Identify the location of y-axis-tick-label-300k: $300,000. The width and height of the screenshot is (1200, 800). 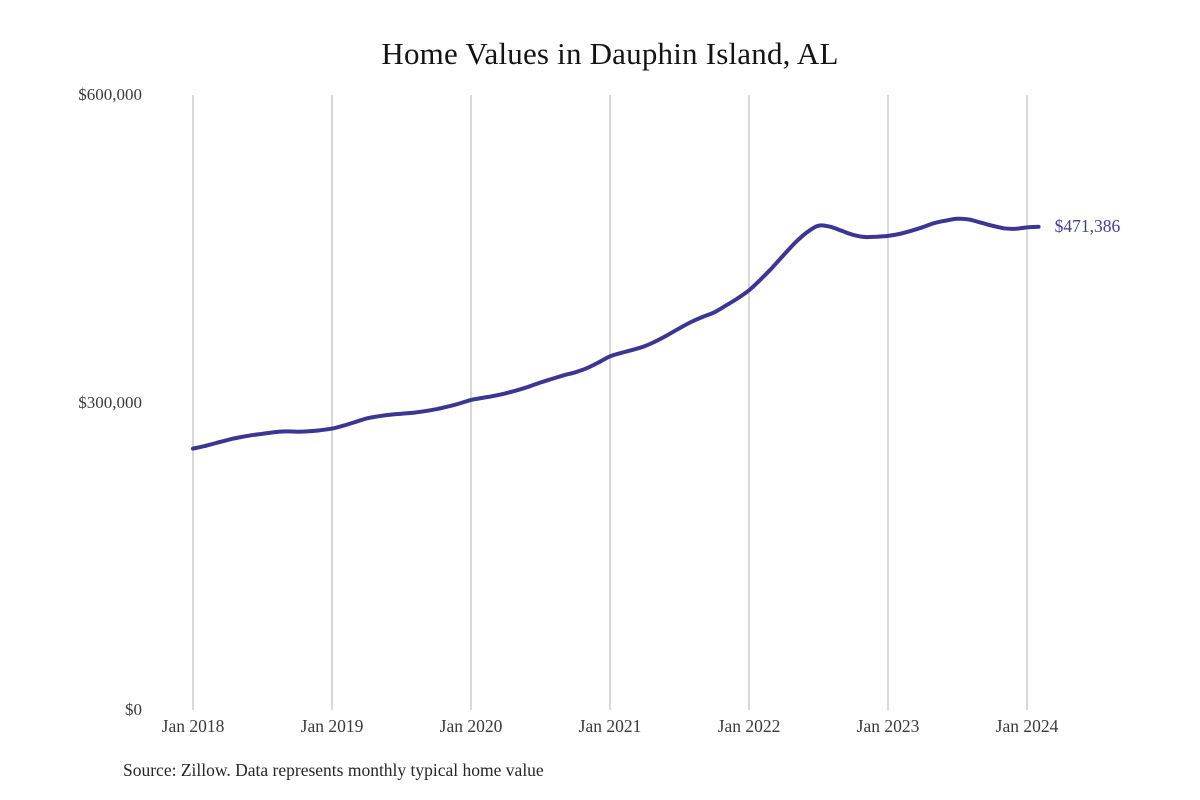
(110, 402).